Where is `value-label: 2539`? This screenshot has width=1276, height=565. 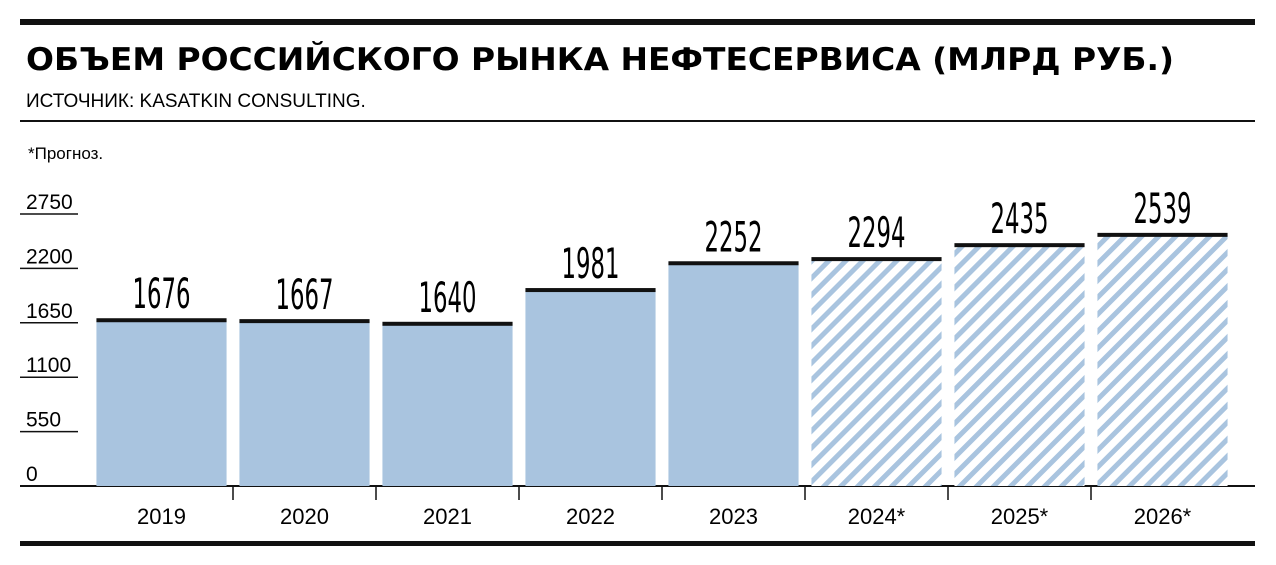
value-label: 2539 is located at coordinates (1163, 208).